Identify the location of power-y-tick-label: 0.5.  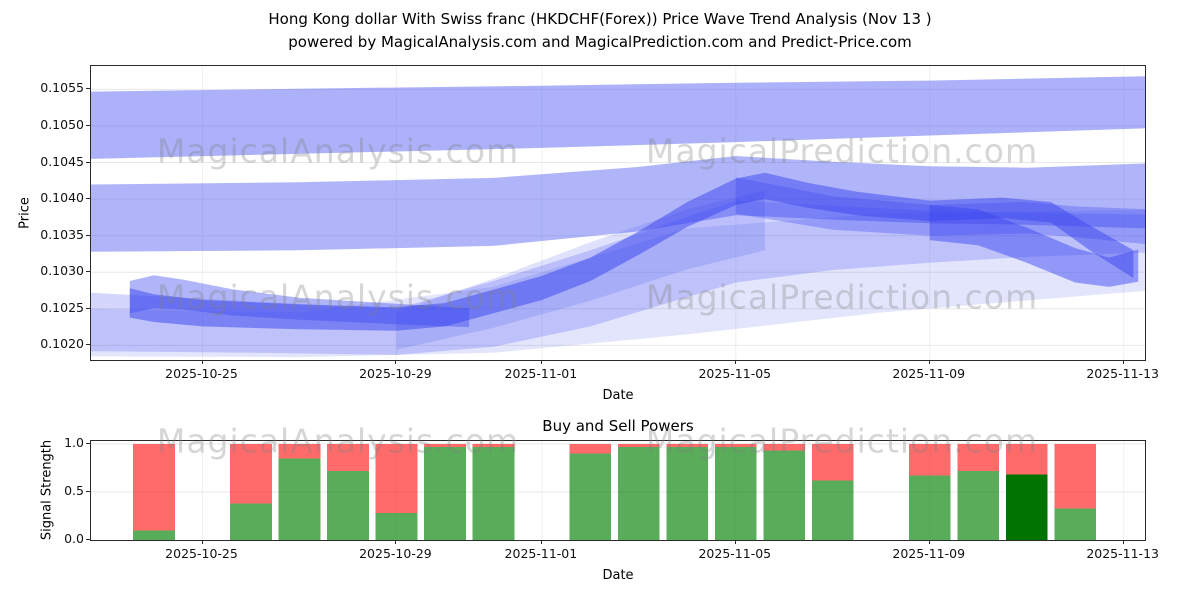
(74, 490).